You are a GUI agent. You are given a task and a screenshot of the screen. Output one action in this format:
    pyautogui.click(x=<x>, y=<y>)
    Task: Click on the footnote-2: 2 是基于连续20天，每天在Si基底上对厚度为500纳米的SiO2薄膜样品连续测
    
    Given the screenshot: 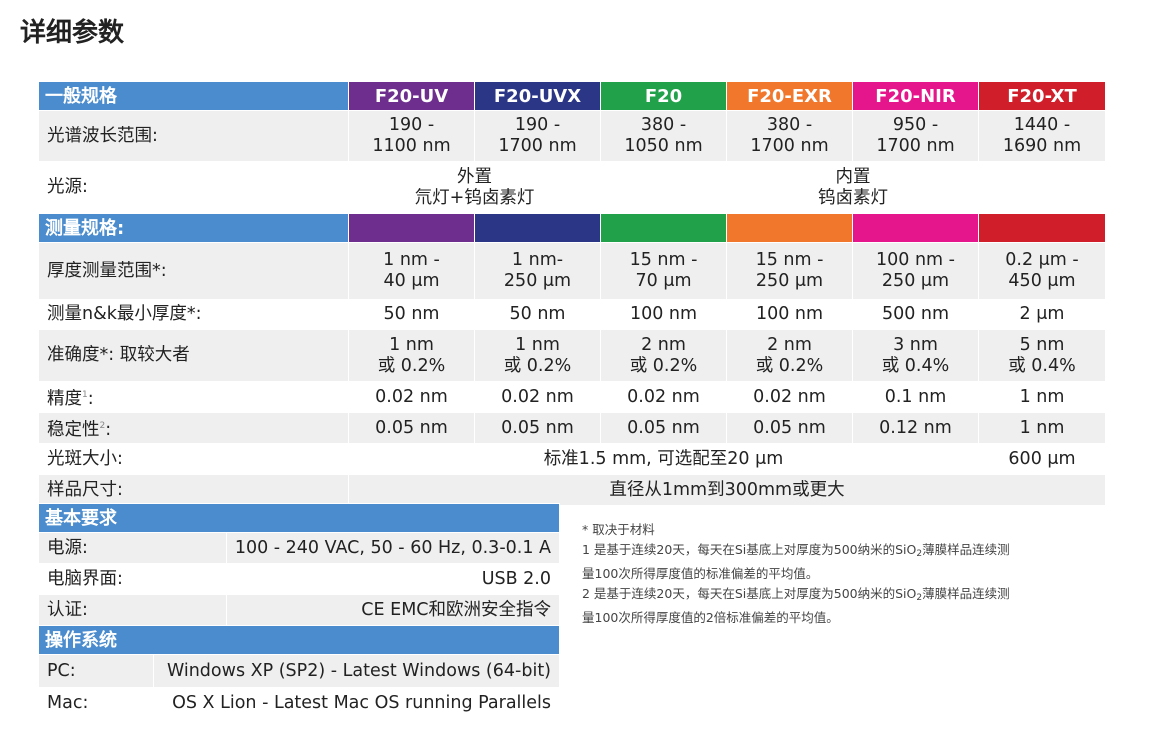 What is the action you would take?
    pyautogui.click(x=796, y=594)
    